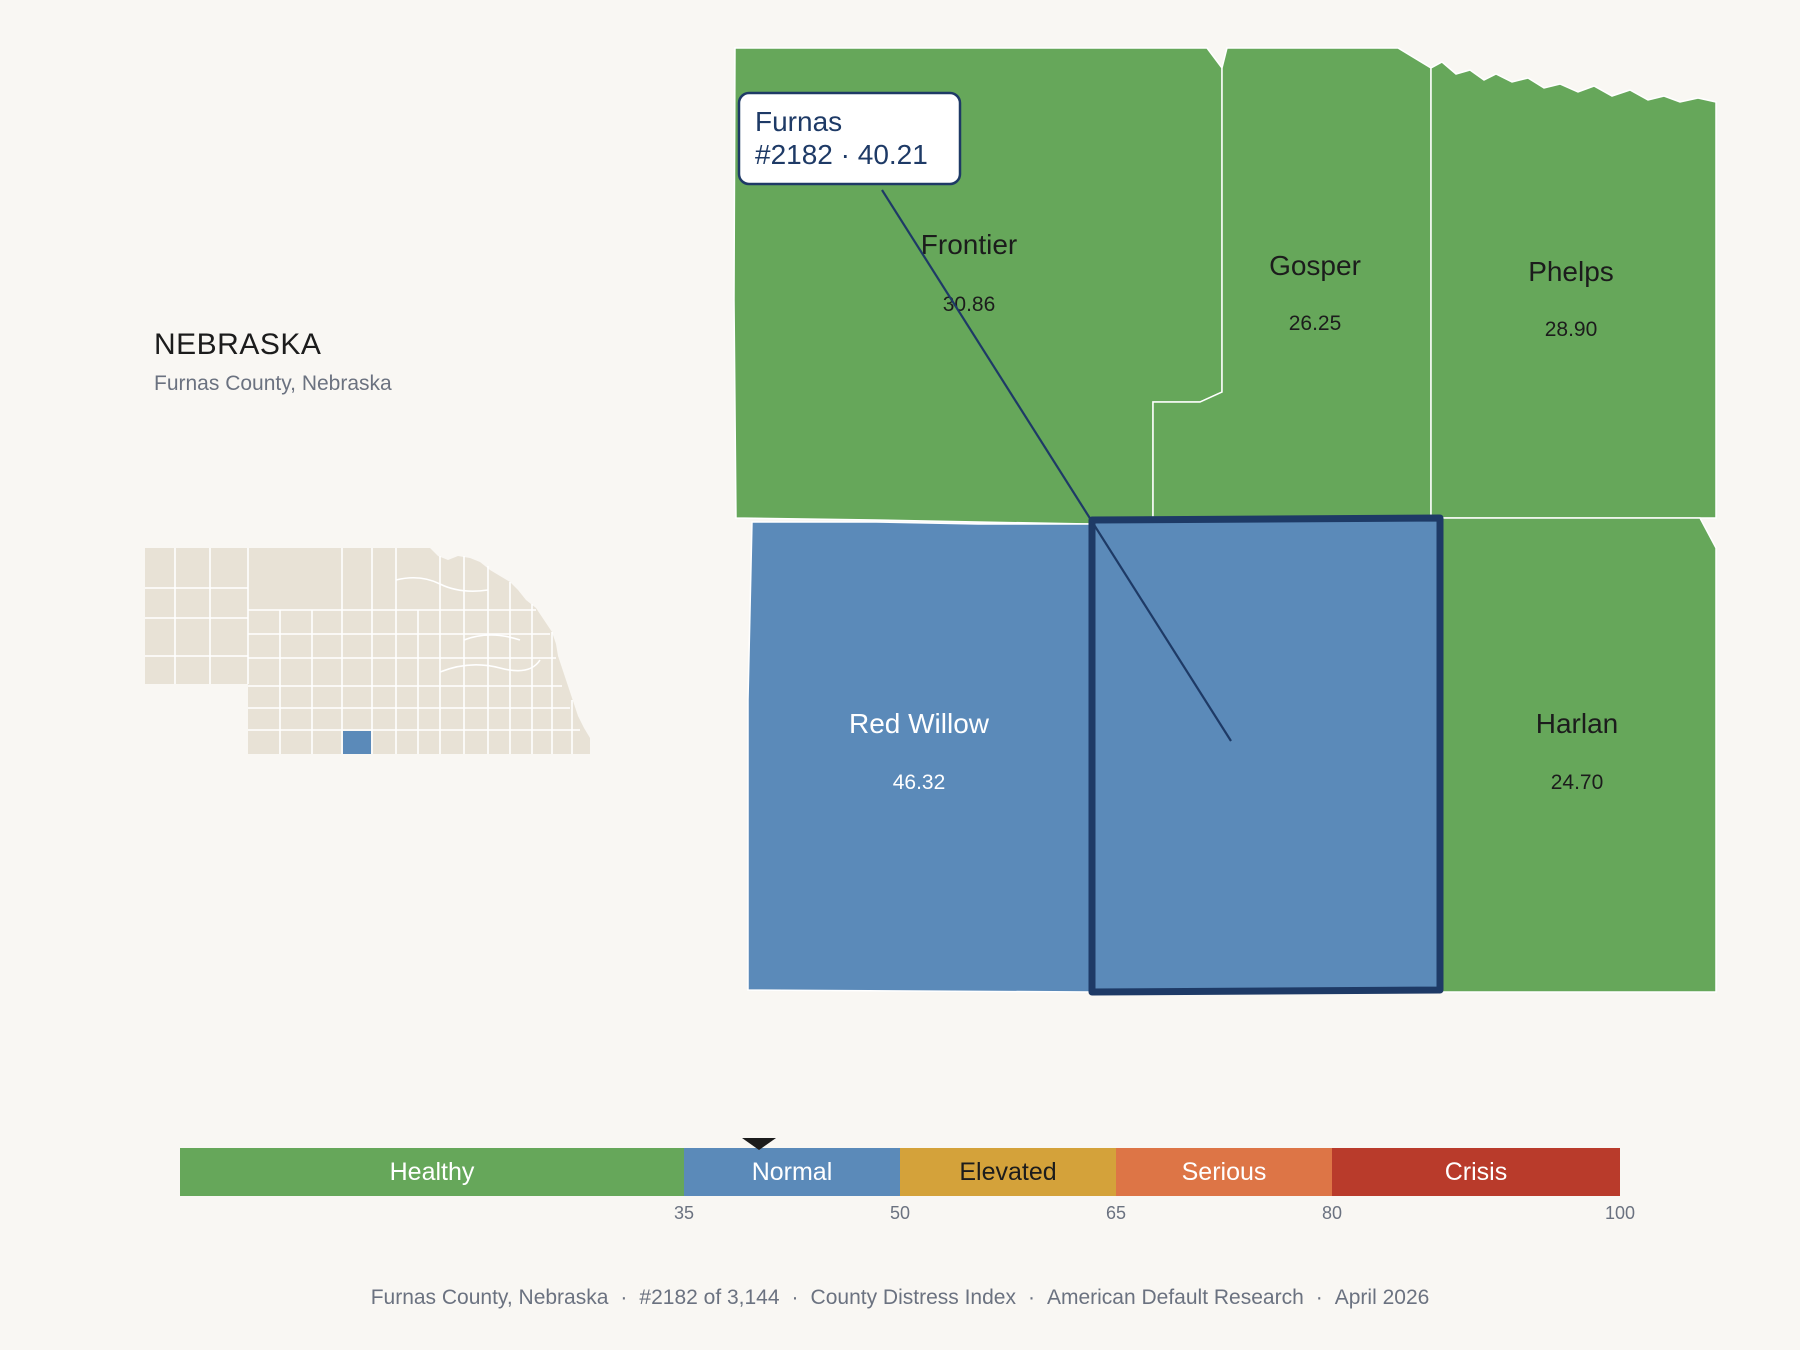  I want to click on scale-band-label-healthy: Healthy, so click(432, 1172).